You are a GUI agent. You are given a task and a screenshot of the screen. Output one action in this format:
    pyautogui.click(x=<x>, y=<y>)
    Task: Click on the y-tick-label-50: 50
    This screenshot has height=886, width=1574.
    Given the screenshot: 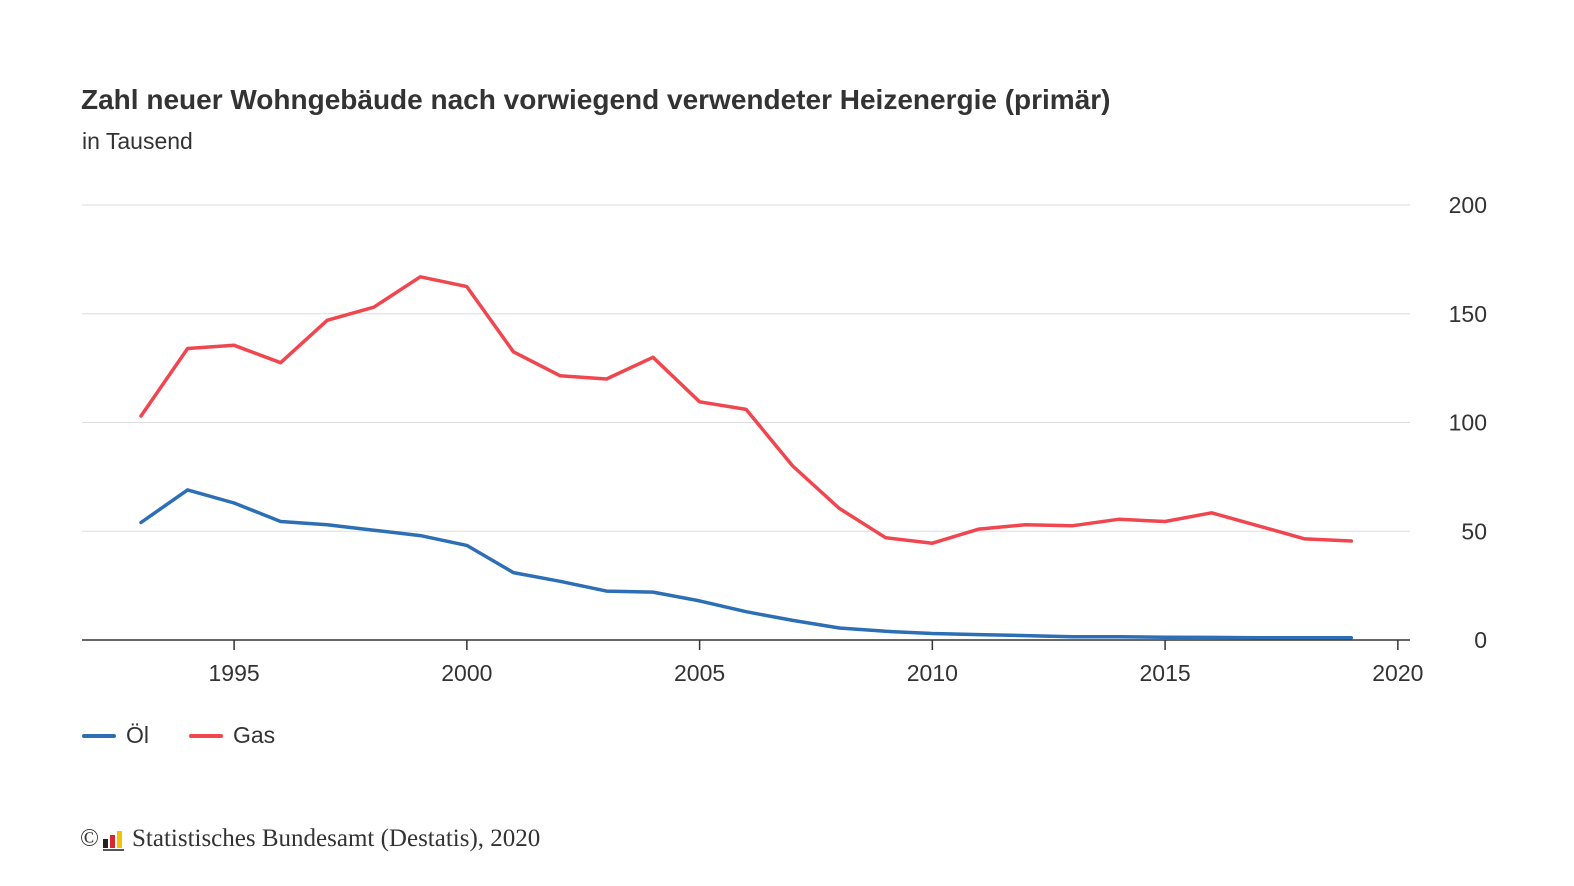 What is the action you would take?
    pyautogui.click(x=1474, y=531)
    